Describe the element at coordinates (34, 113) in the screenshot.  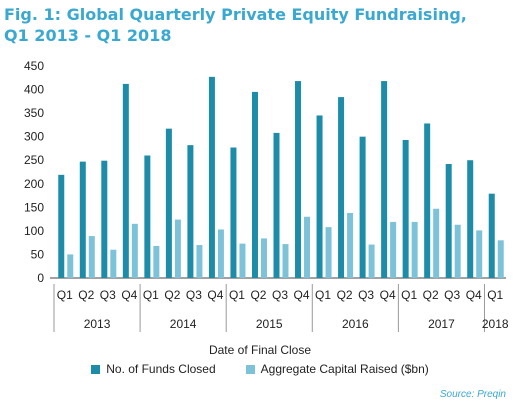
I see `y-tick-label: 350` at that location.